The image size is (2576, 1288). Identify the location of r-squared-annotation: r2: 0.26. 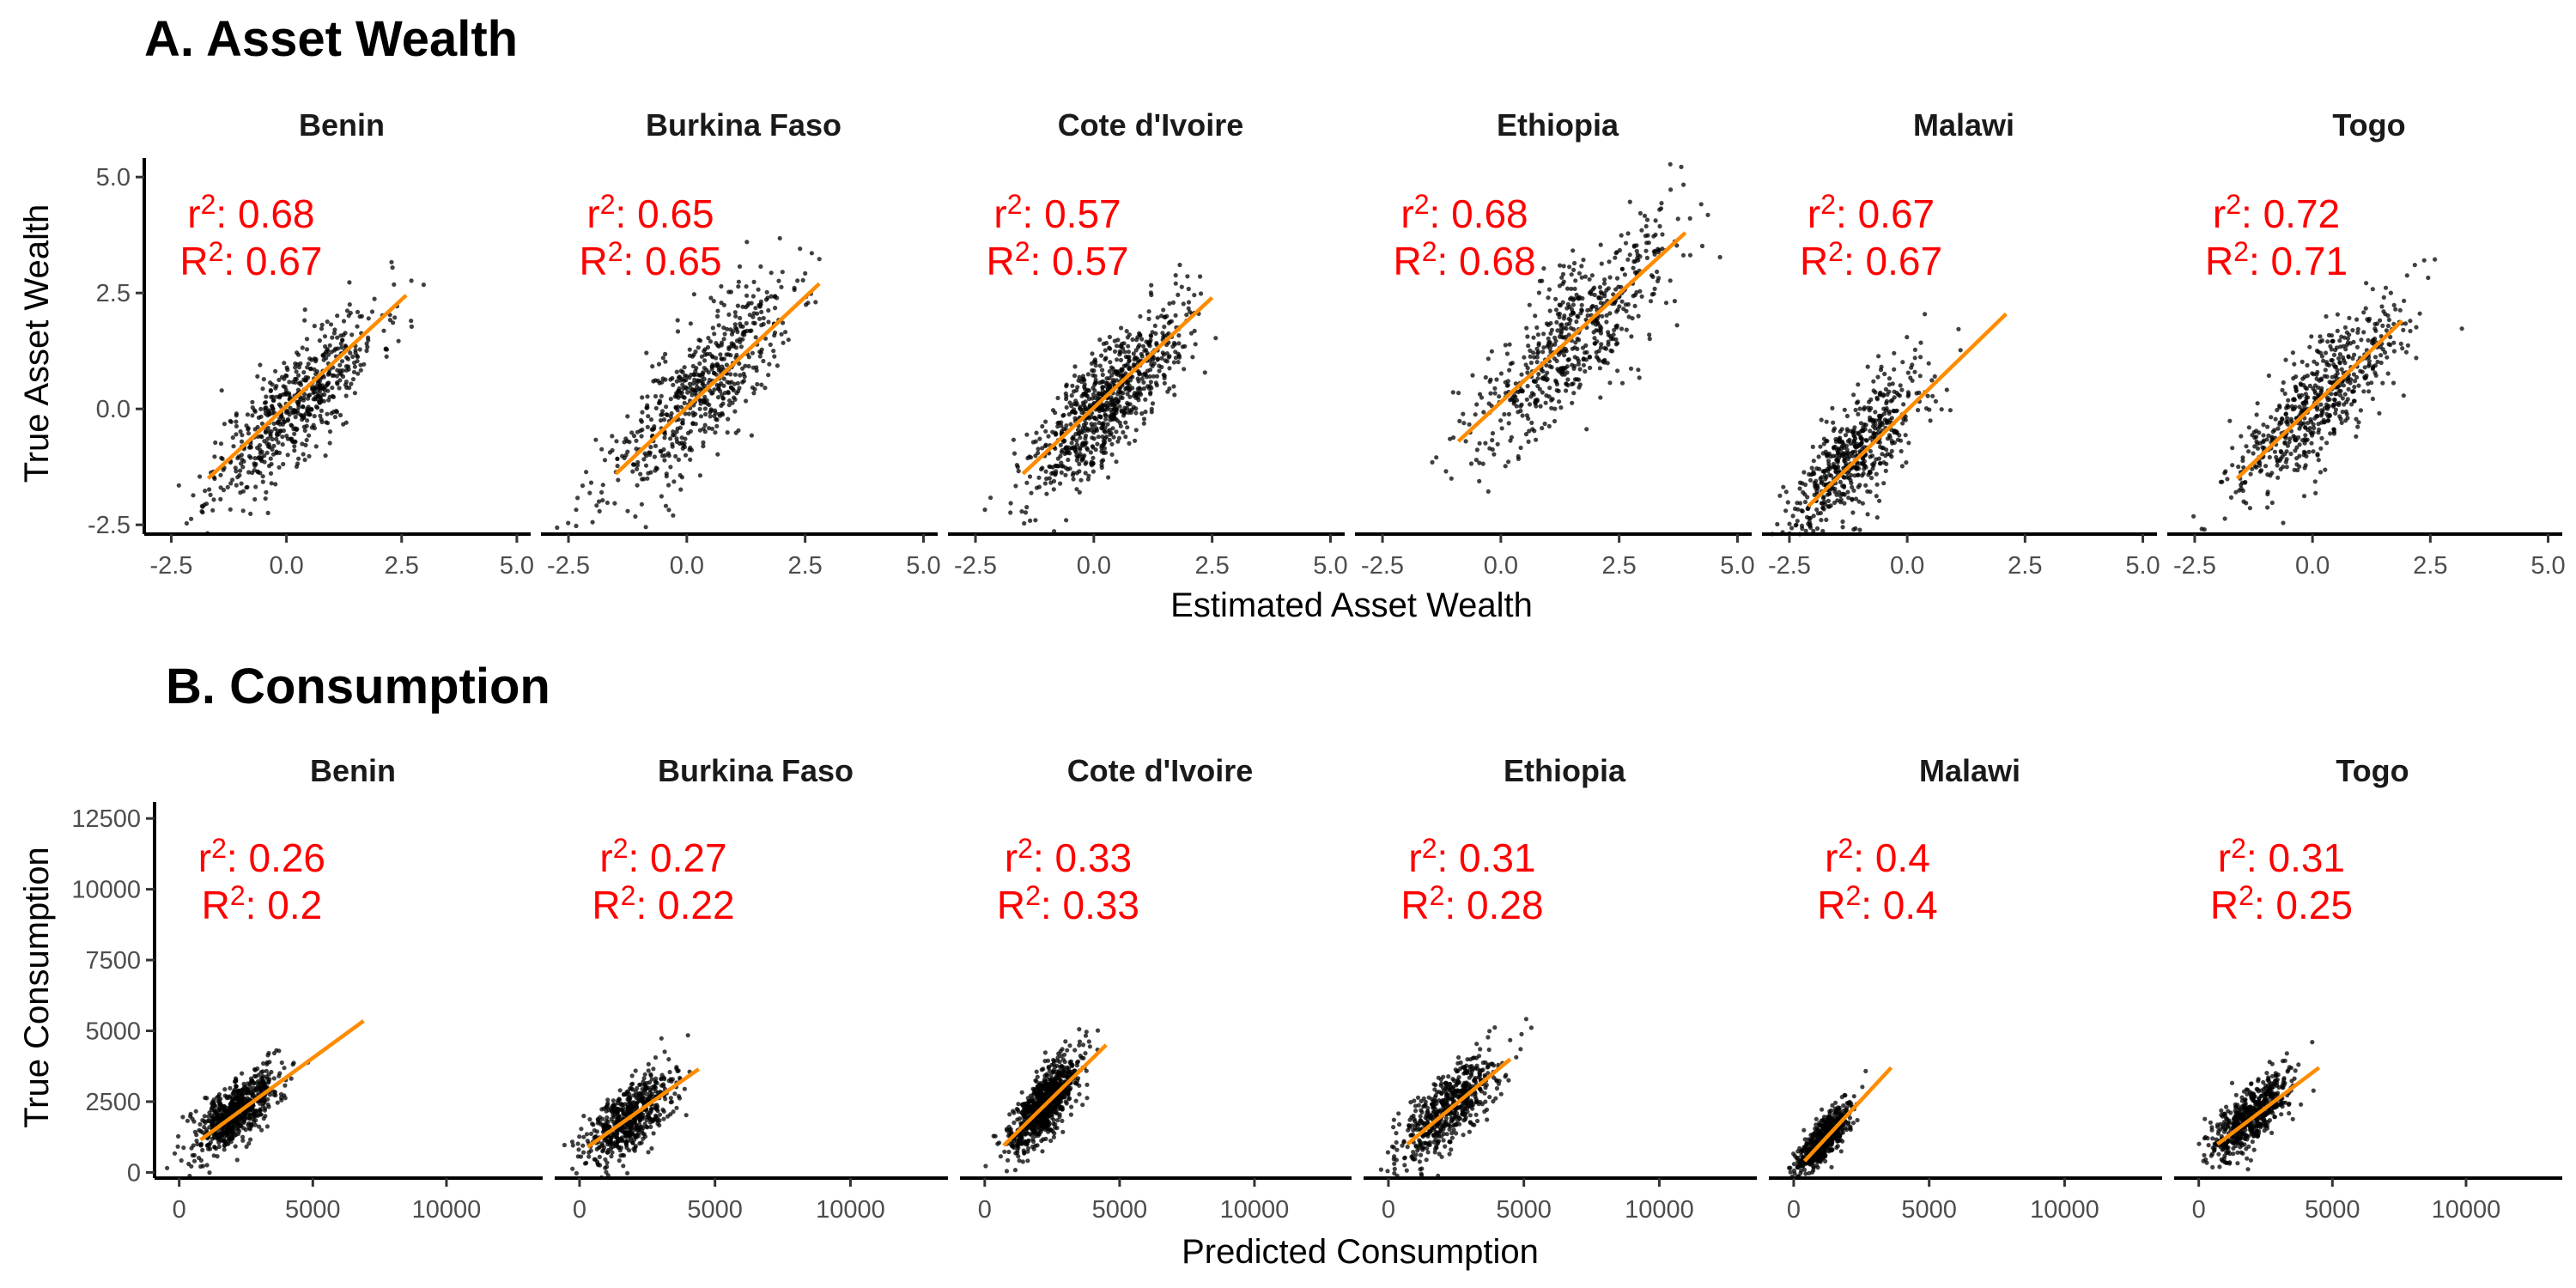
(261, 856).